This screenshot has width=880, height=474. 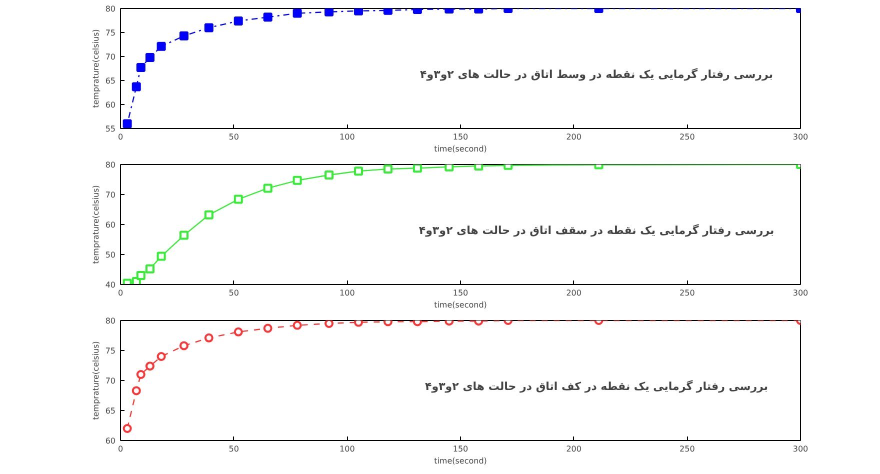 I want to click on y-tick-label: 40, so click(x=110, y=285).